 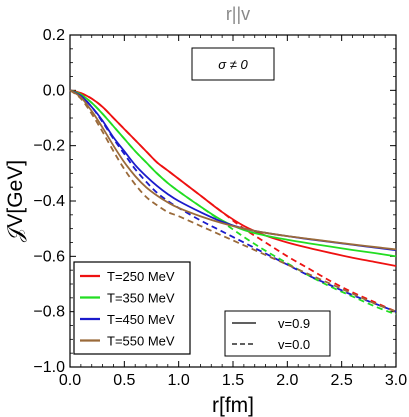 What do you see at coordinates (179, 380) in the screenshot?
I see `x-tick-label: 1.0` at bounding box center [179, 380].